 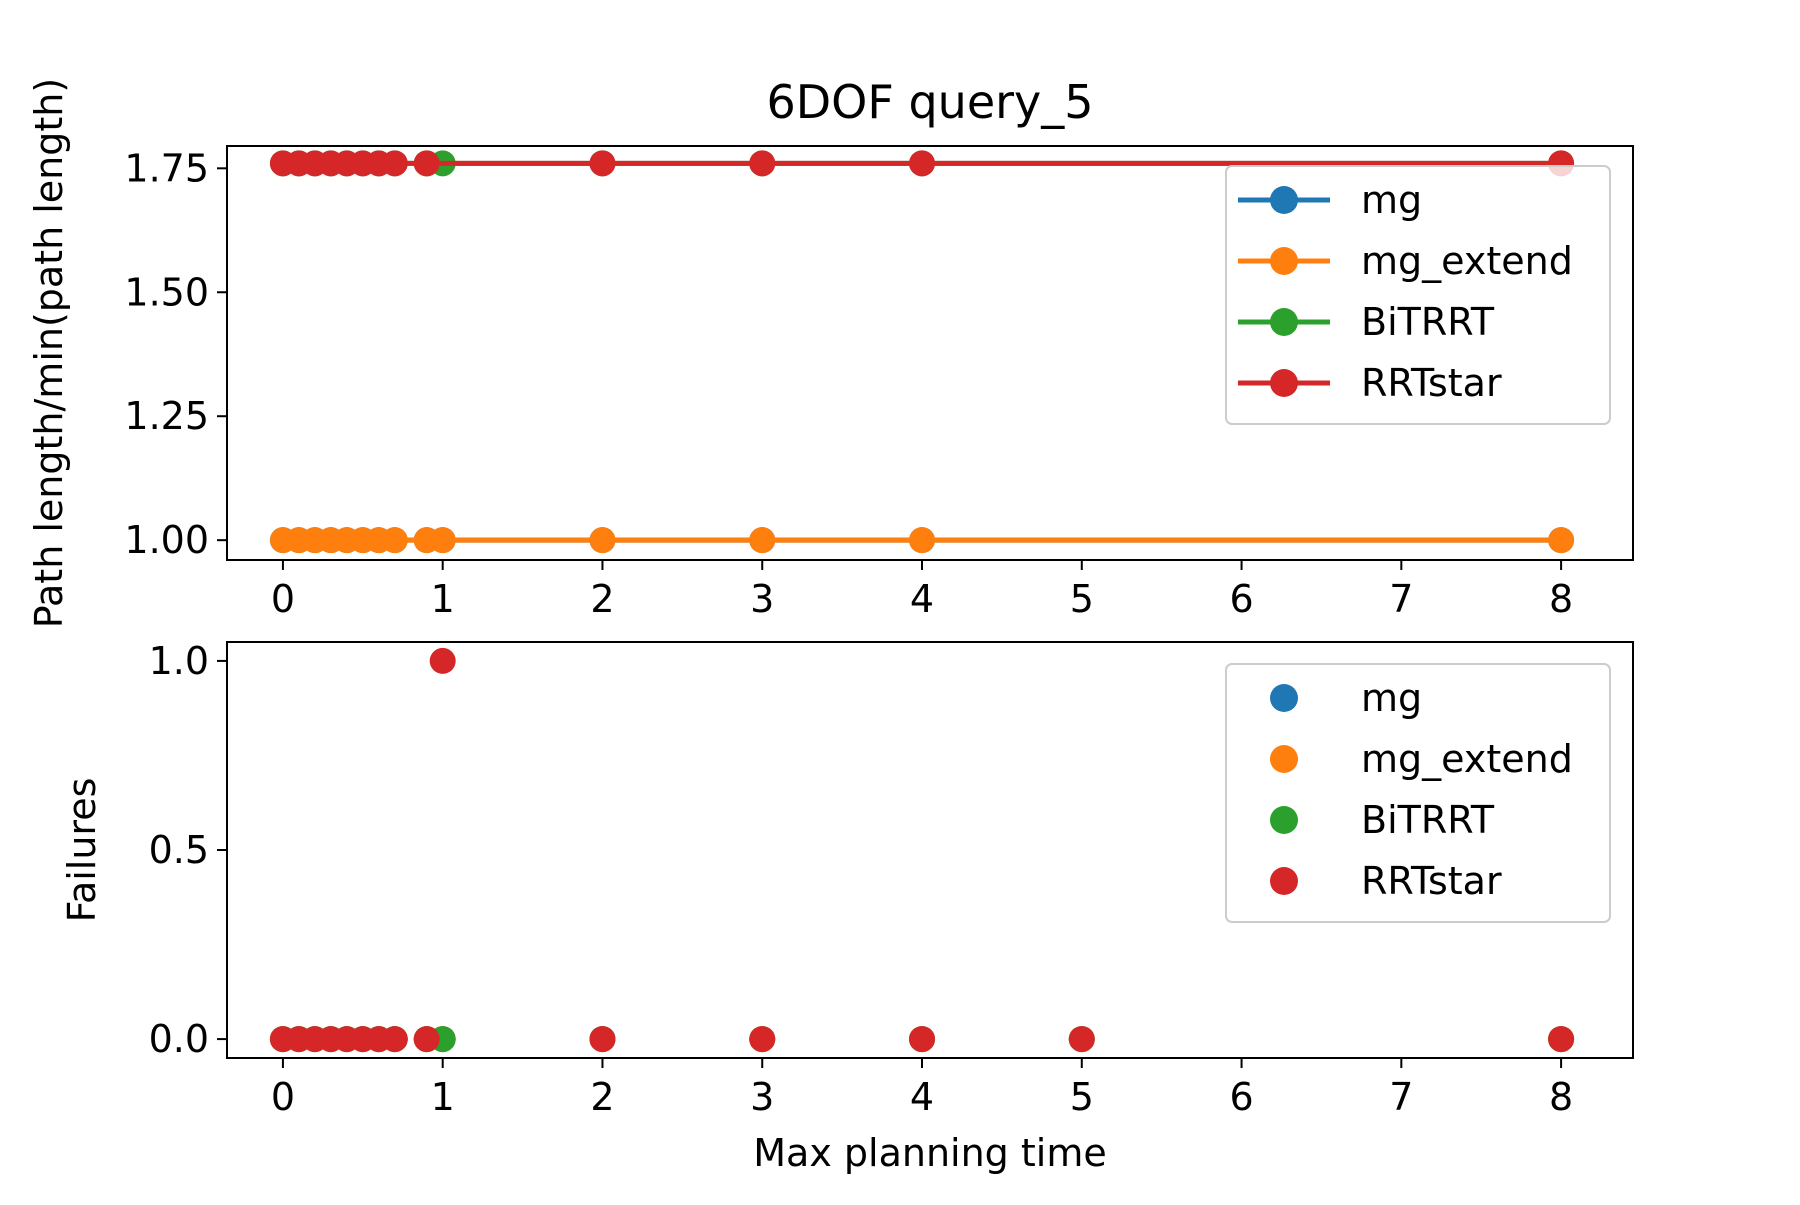 What do you see at coordinates (49, 353) in the screenshot?
I see `y-axis-label: Path length/min(path length)` at bounding box center [49, 353].